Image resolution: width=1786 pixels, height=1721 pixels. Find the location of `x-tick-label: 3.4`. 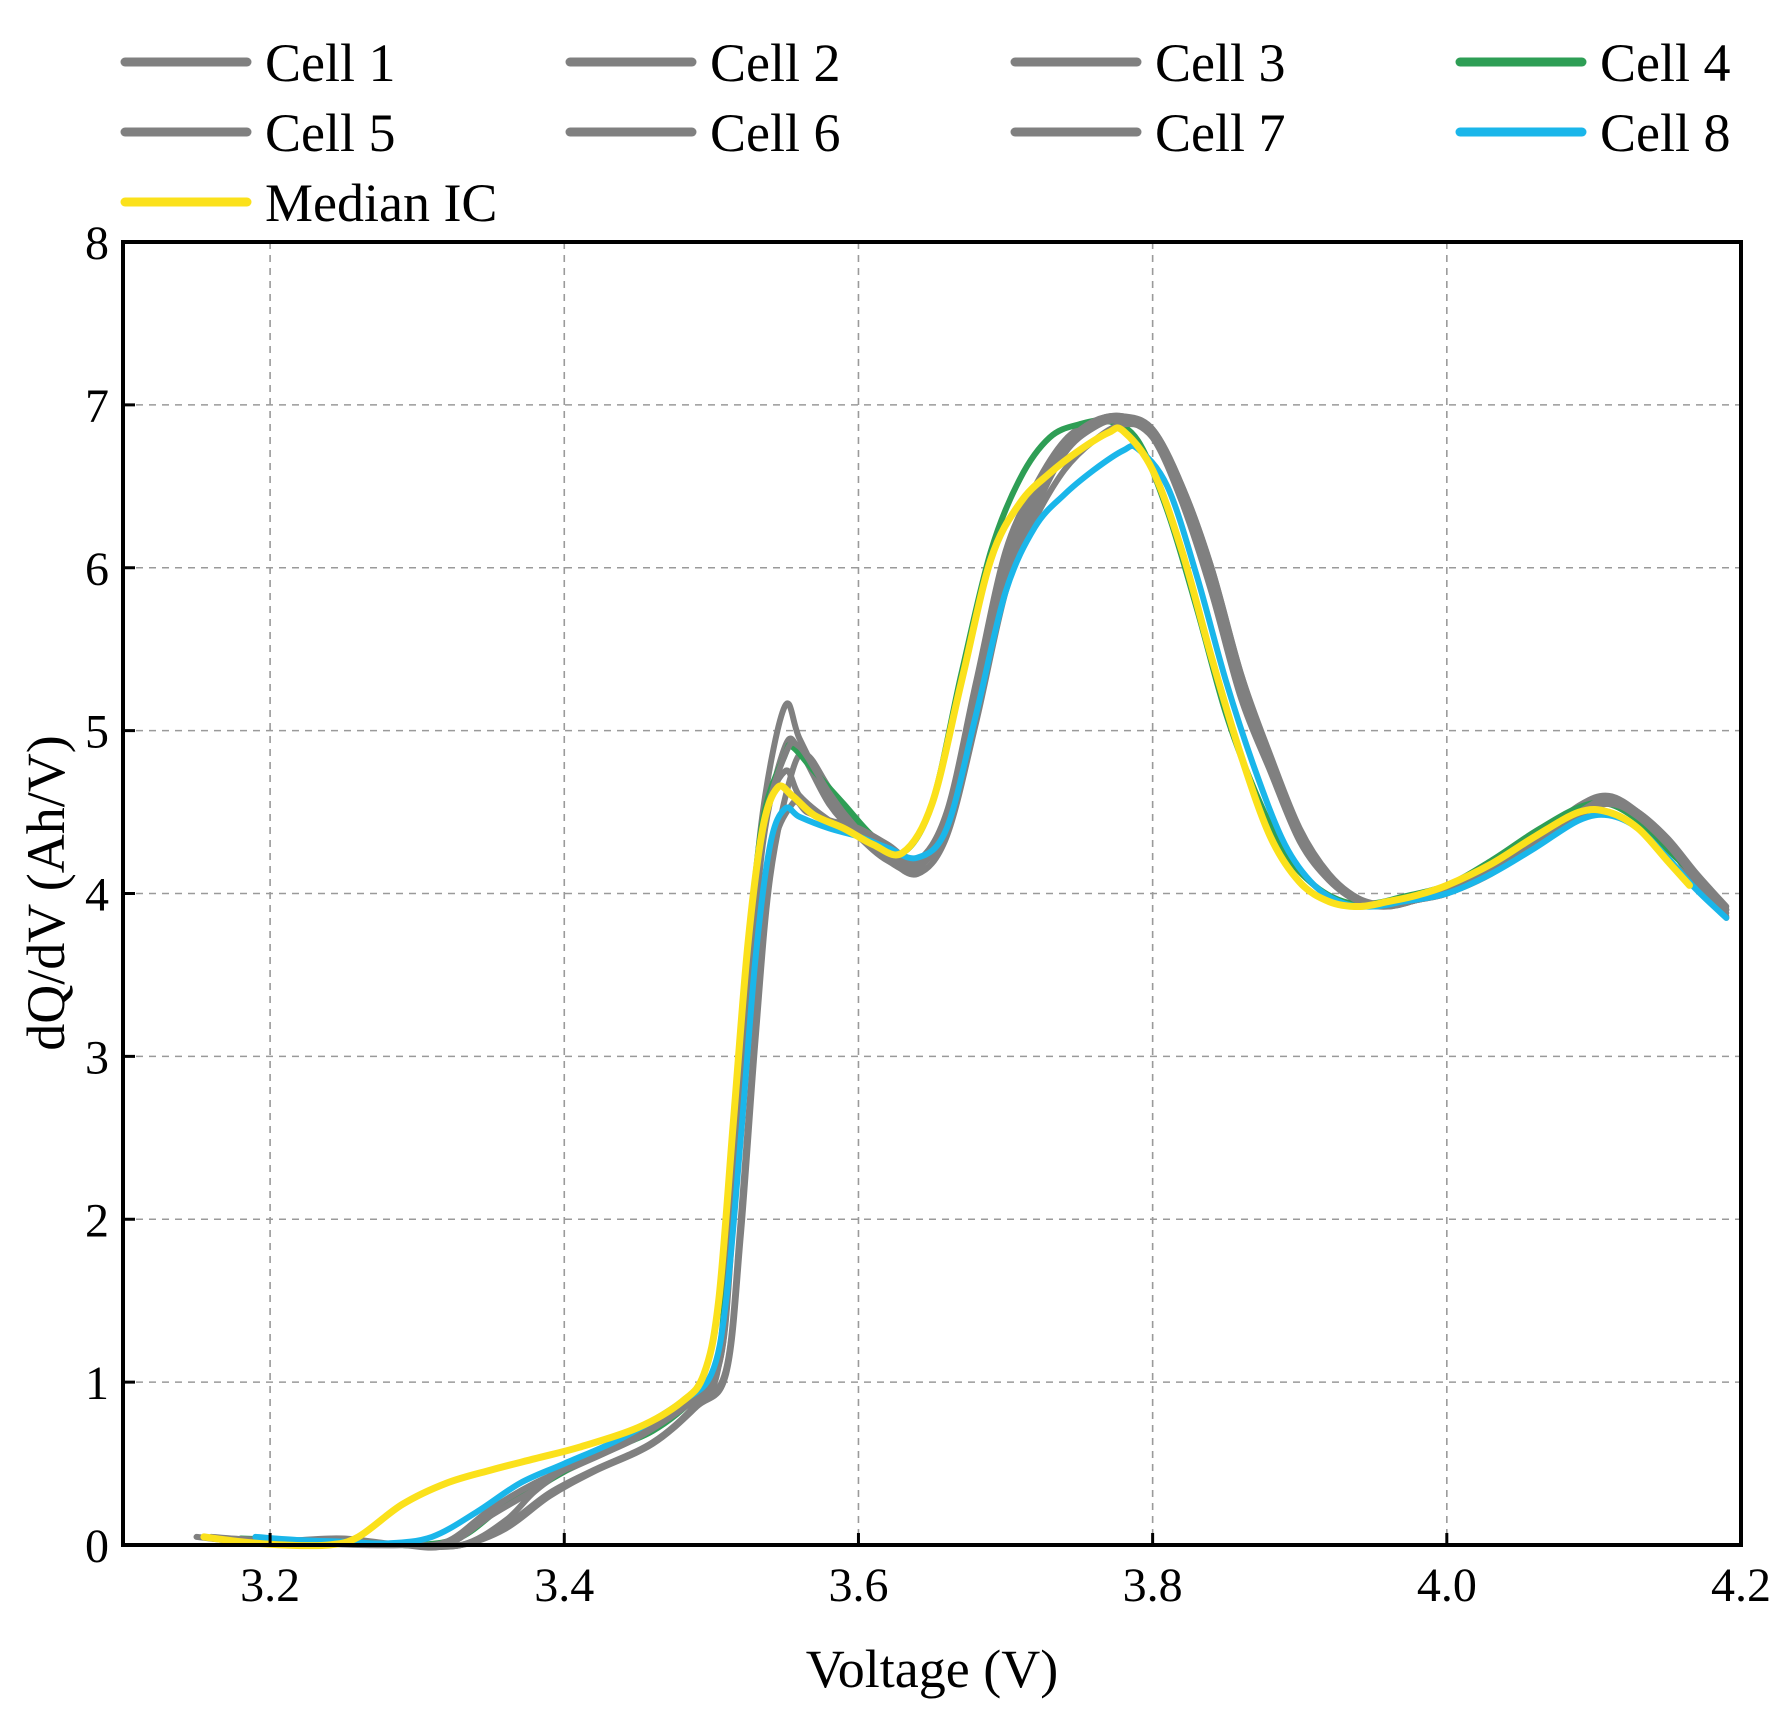

x-tick-label: 3.4 is located at coordinates (564, 1585).